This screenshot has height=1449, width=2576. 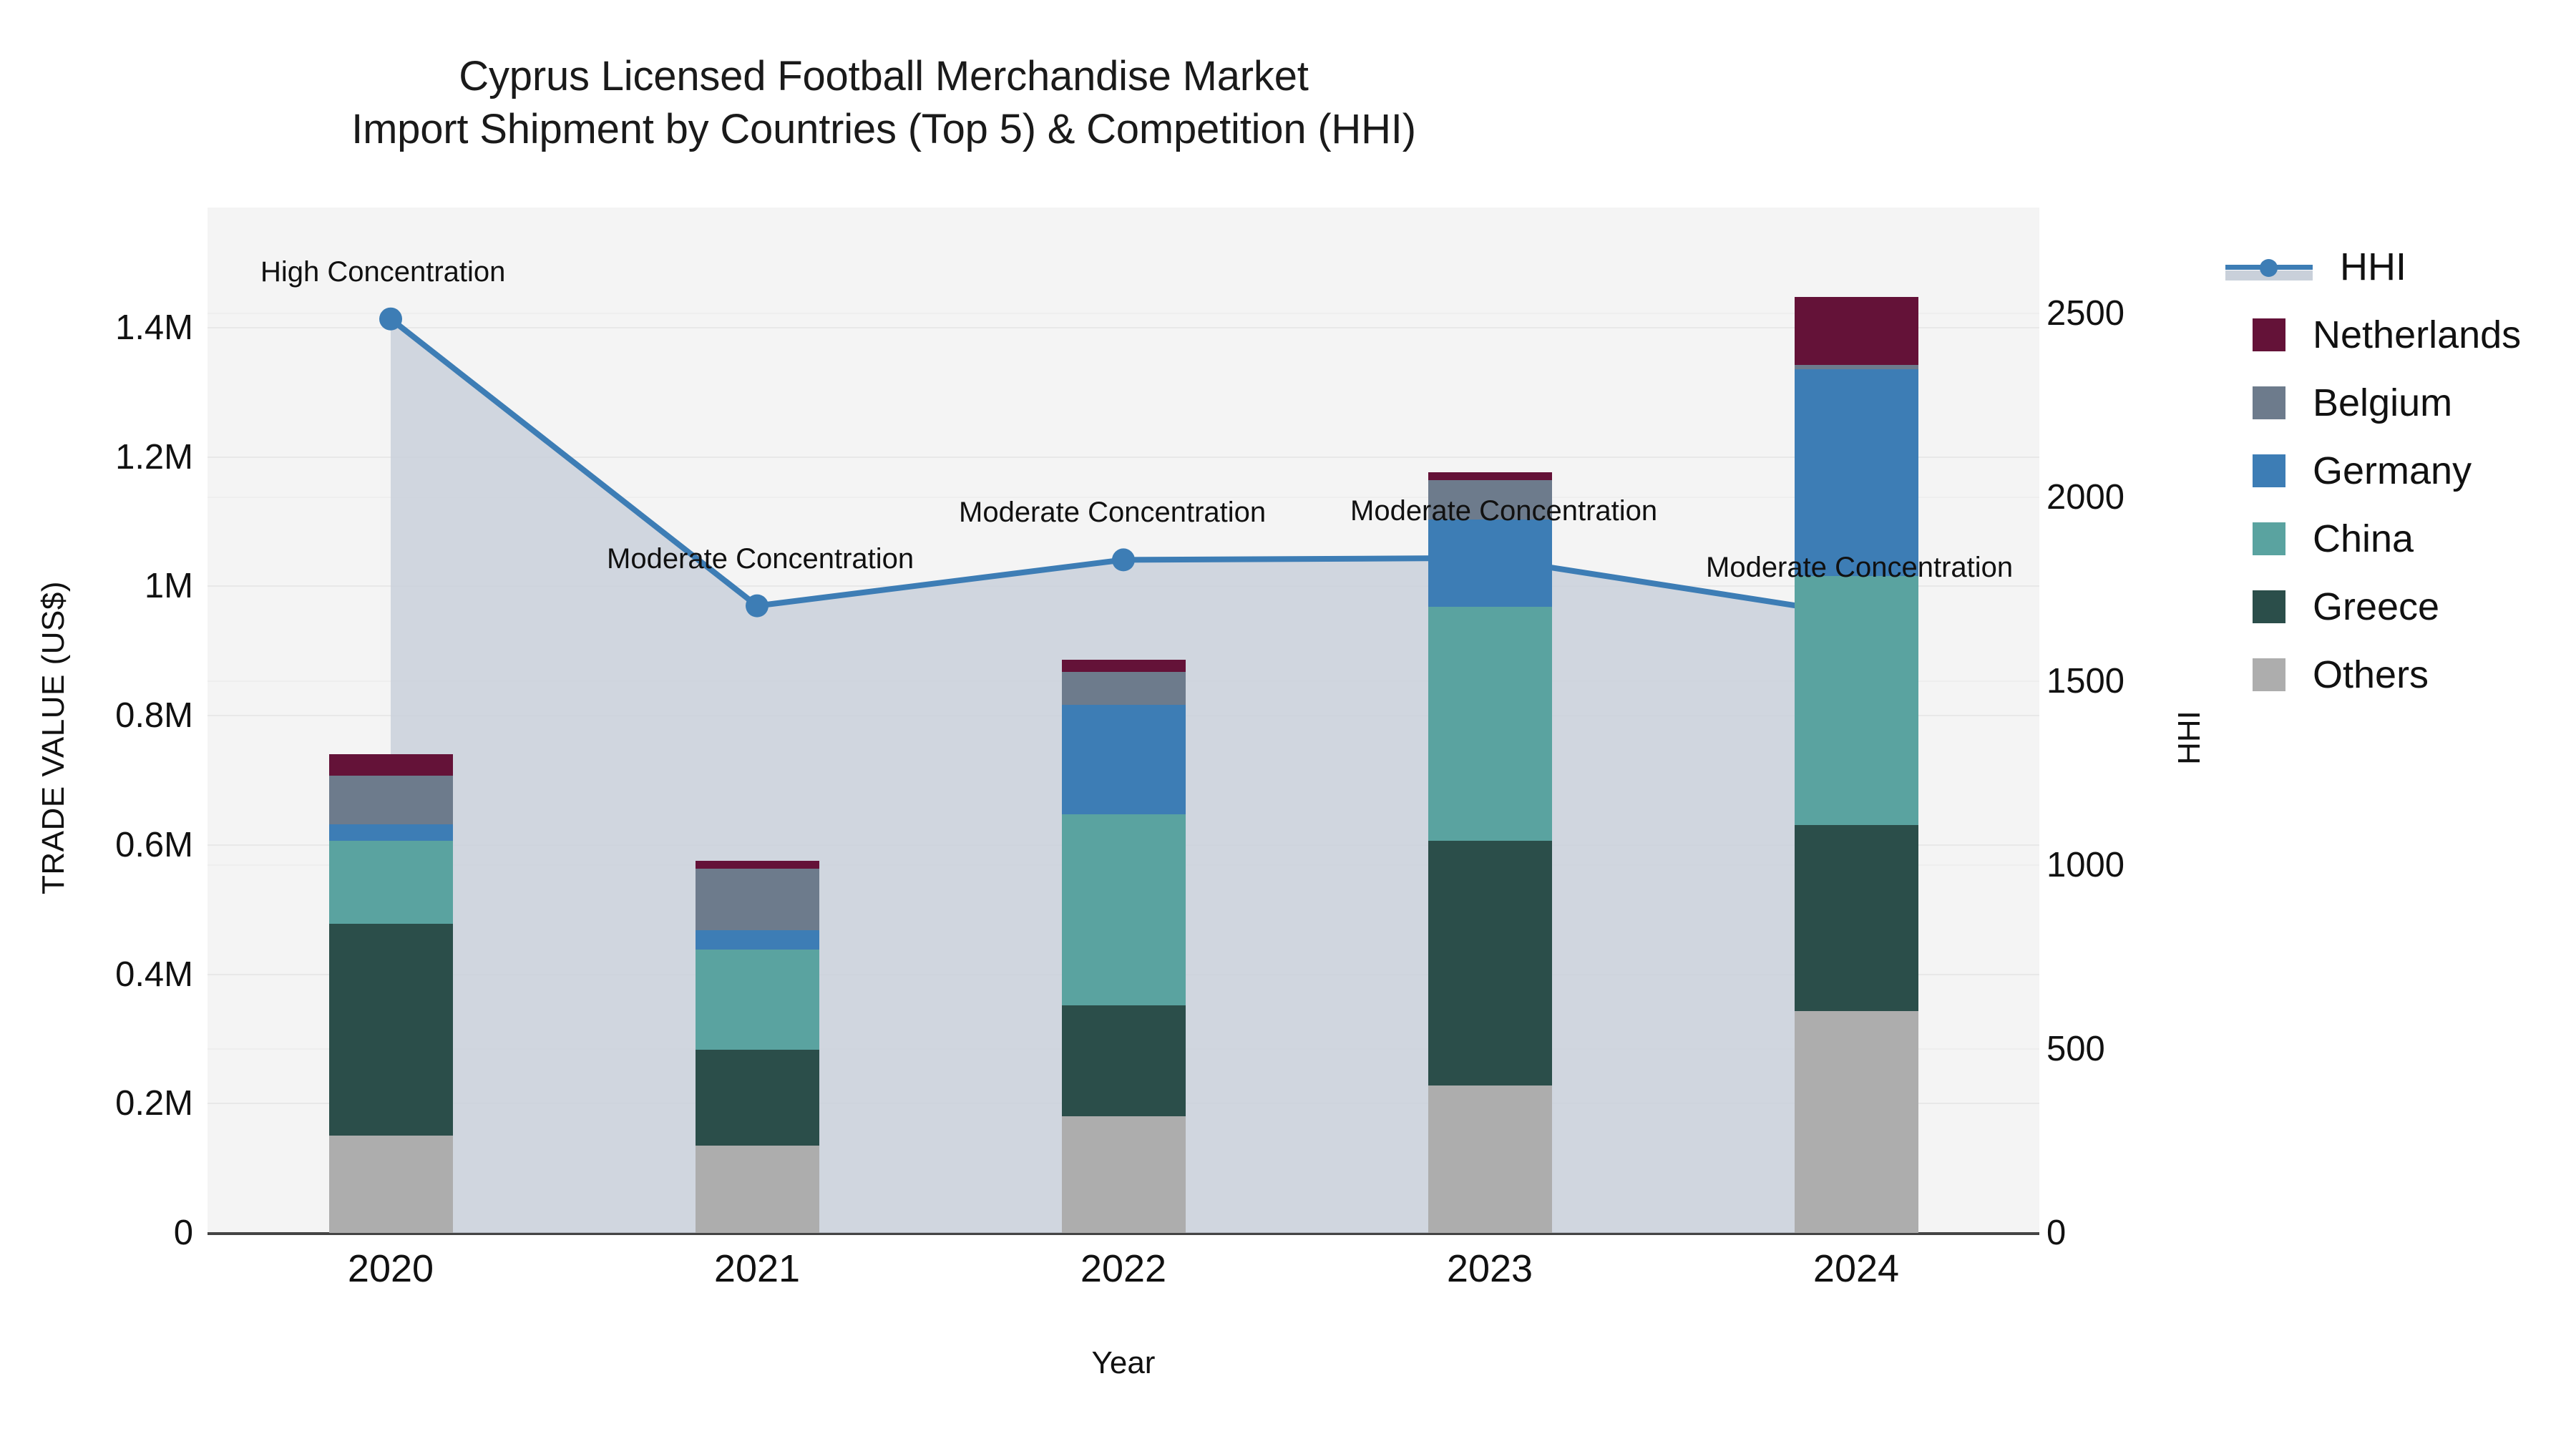 I want to click on x-axis-title: Year, so click(x=1123, y=1362).